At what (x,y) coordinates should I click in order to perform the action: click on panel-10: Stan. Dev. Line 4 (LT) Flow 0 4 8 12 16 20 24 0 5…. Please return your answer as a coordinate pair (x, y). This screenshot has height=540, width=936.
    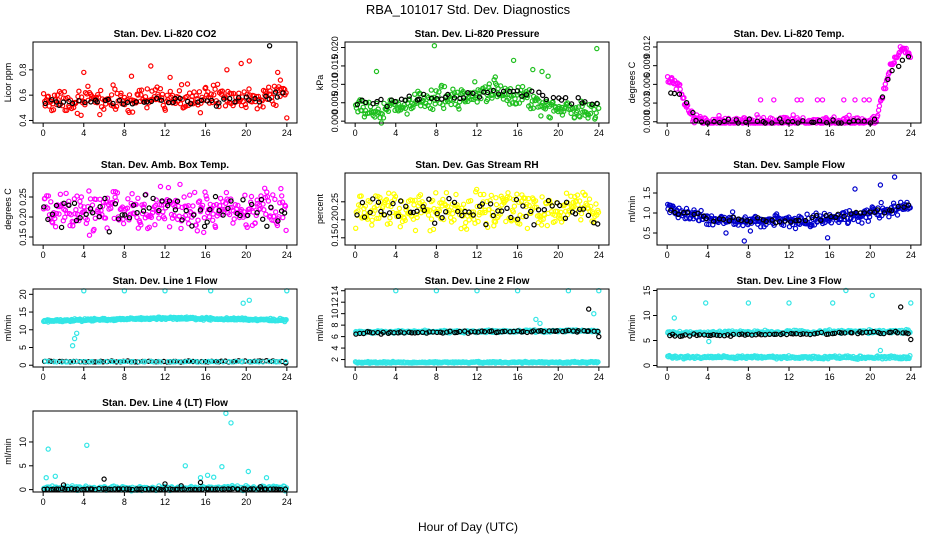
    Looking at the image, I should click on (150, 452).